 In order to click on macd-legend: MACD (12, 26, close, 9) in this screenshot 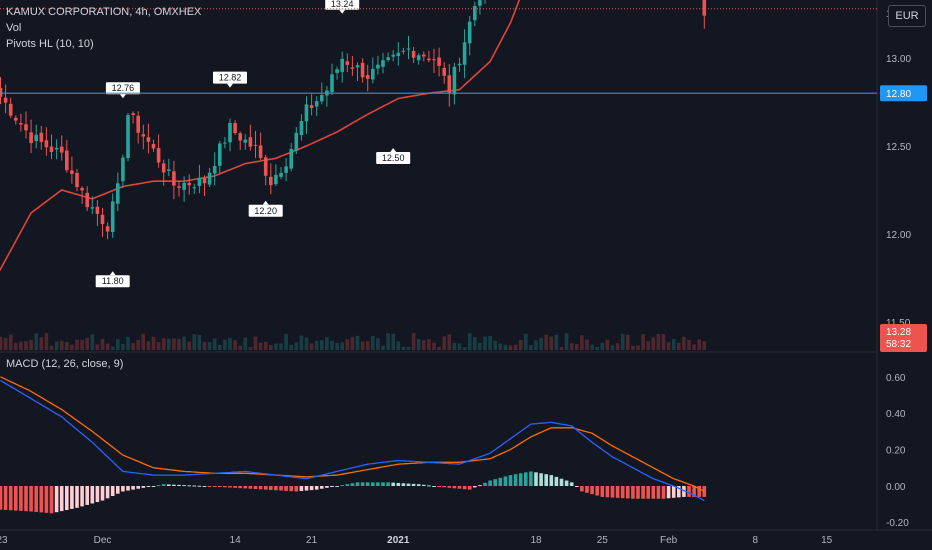, I will do `click(65, 364)`.